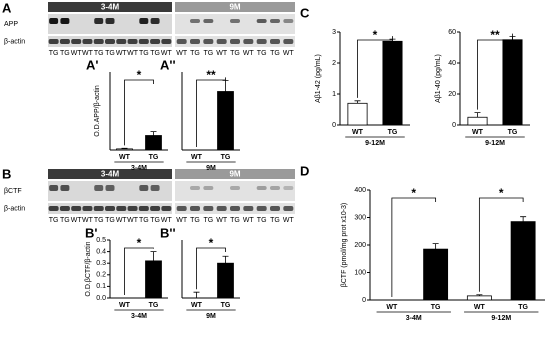  I want to click on significance: **, so click(495, 35).